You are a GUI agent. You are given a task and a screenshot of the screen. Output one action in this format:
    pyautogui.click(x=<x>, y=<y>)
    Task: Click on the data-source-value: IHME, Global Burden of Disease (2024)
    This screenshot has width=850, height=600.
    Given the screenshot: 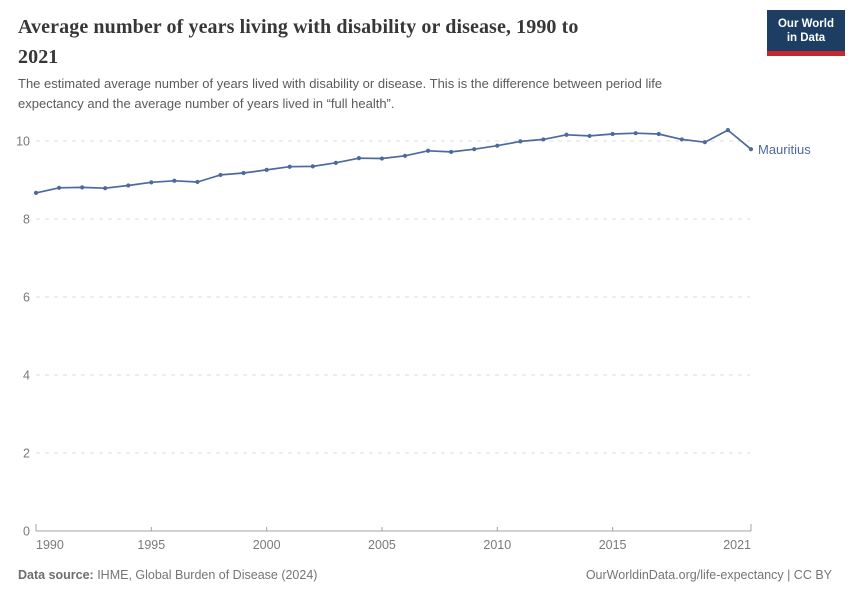 What is the action you would take?
    pyautogui.click(x=205, y=575)
    